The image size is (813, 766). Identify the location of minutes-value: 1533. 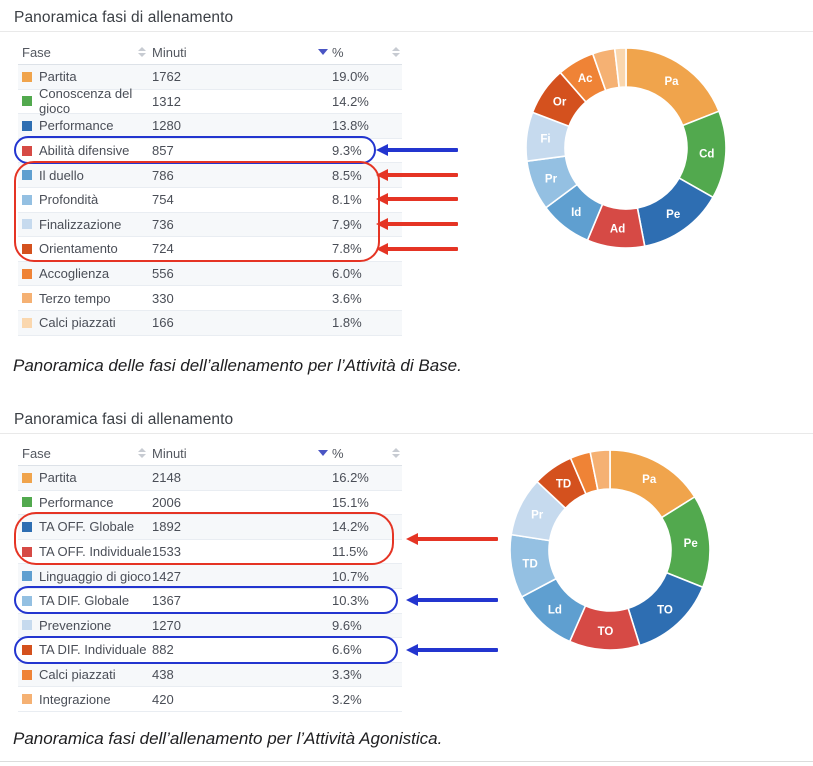
(166, 552).